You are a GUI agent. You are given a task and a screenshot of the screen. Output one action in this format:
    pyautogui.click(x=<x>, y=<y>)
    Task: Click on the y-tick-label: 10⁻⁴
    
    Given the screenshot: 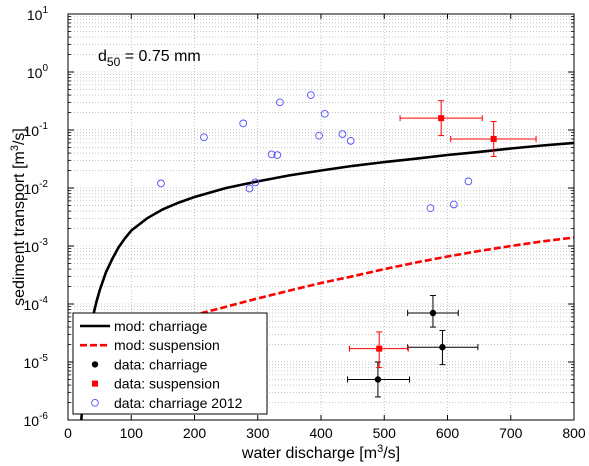 What is the action you would take?
    pyautogui.click(x=36, y=304)
    